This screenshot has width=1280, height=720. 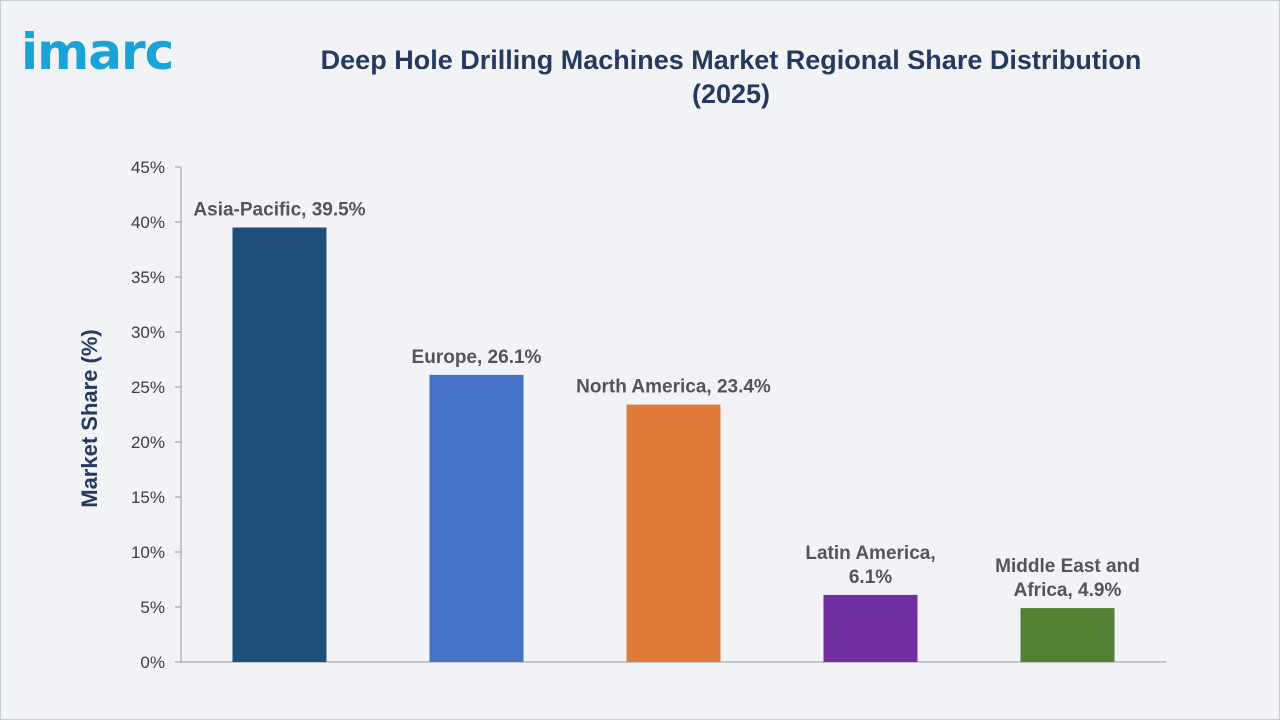 I want to click on y-tick-label: 15%, so click(x=148, y=497).